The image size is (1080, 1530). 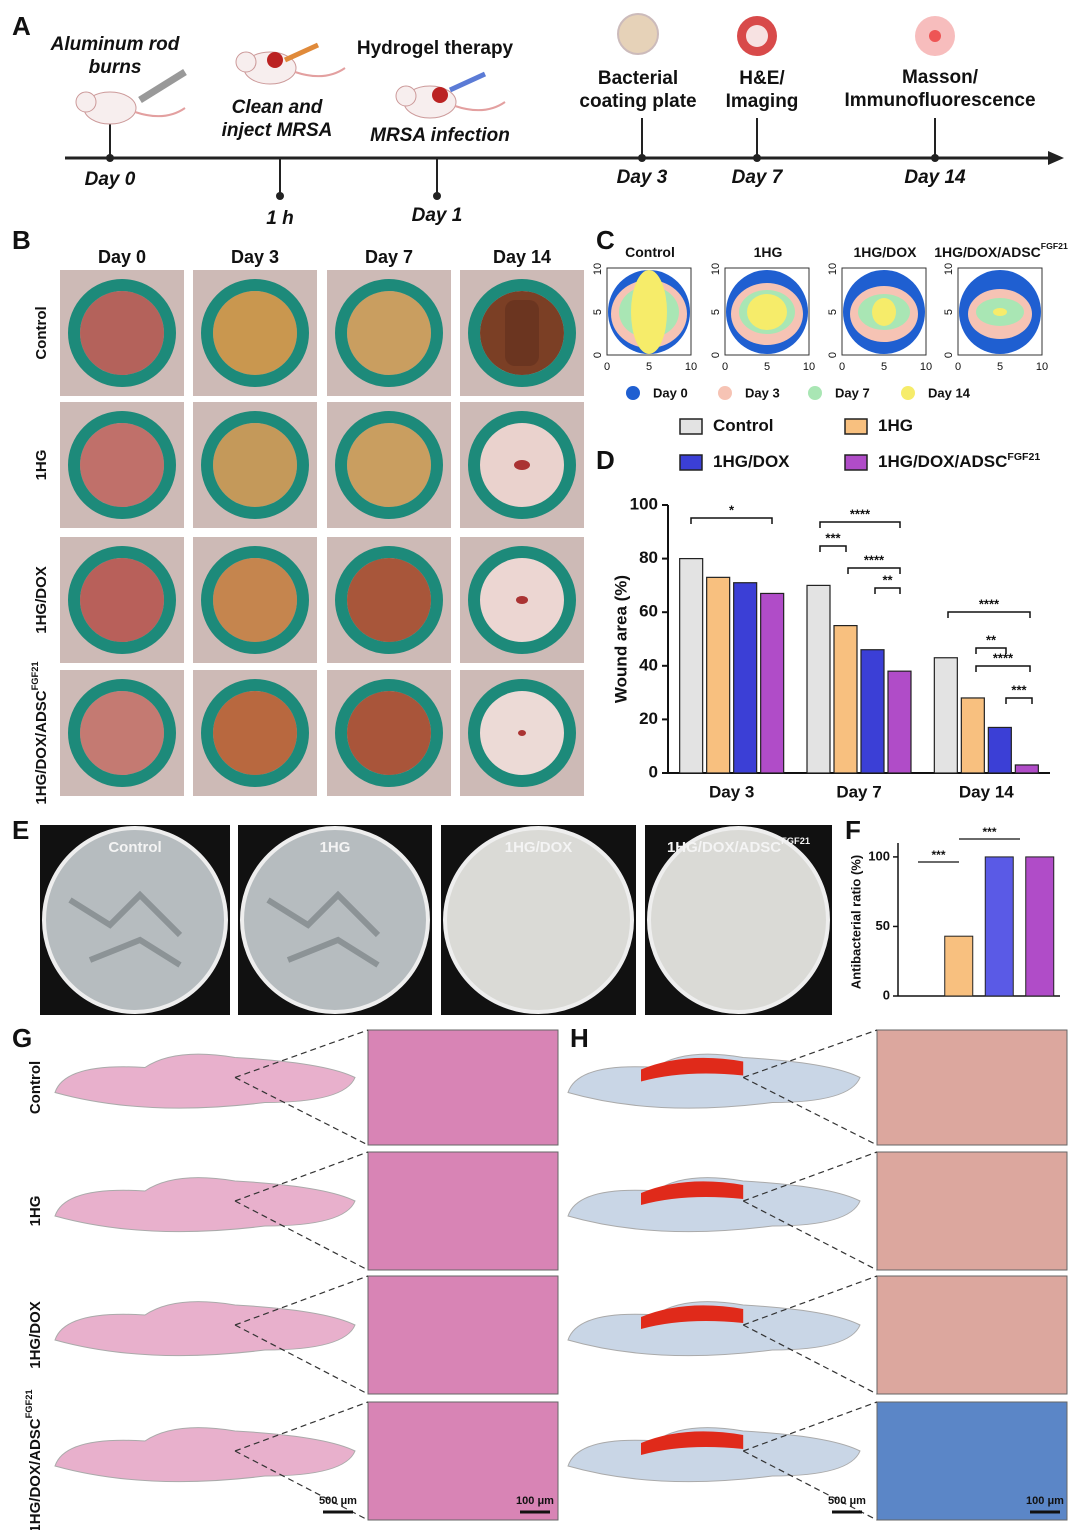 I want to click on row-label-main: 1HG/DOX, so click(x=35, y=1335).